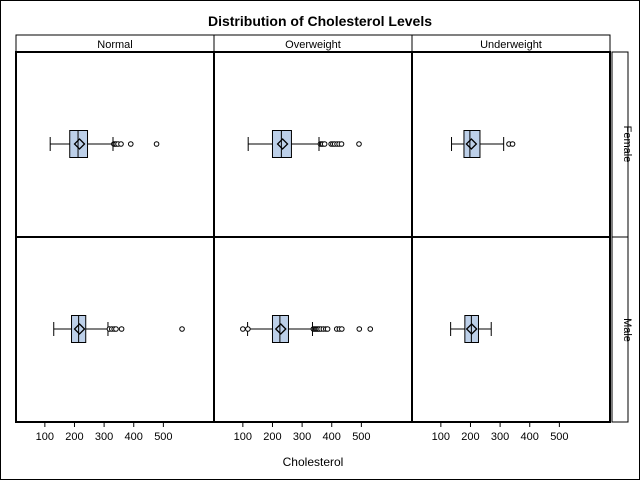 The height and width of the screenshot is (480, 640). Describe the element at coordinates (320, 21) in the screenshot. I see `chart-title: Distribution of Cholesterol Levels` at that location.